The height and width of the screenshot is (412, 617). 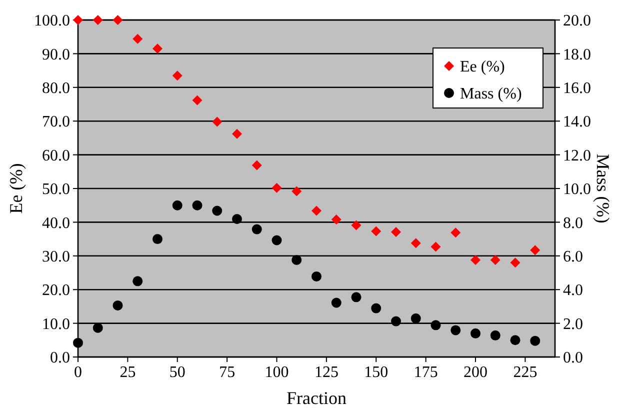 I want to click on y2-tick-label: 20.0, so click(x=577, y=21).